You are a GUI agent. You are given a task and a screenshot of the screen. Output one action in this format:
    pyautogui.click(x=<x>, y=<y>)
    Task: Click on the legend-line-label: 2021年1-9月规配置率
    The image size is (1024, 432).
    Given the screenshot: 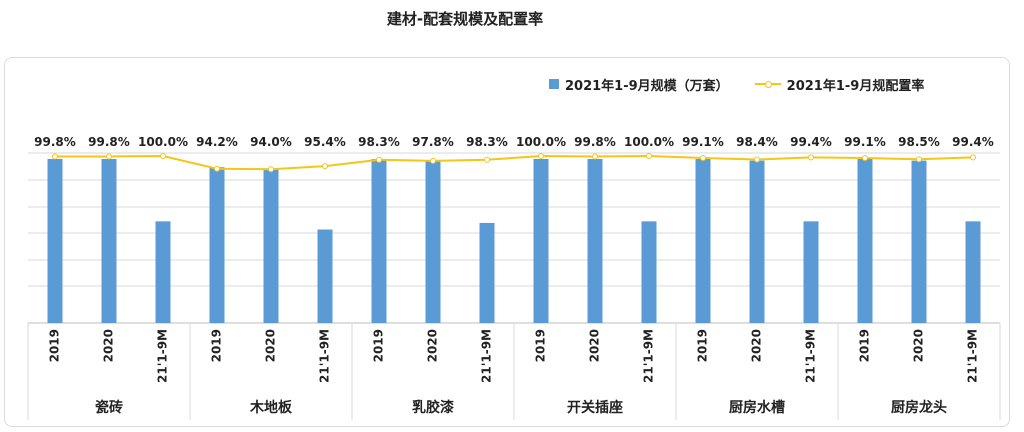 What is the action you would take?
    pyautogui.click(x=855, y=86)
    